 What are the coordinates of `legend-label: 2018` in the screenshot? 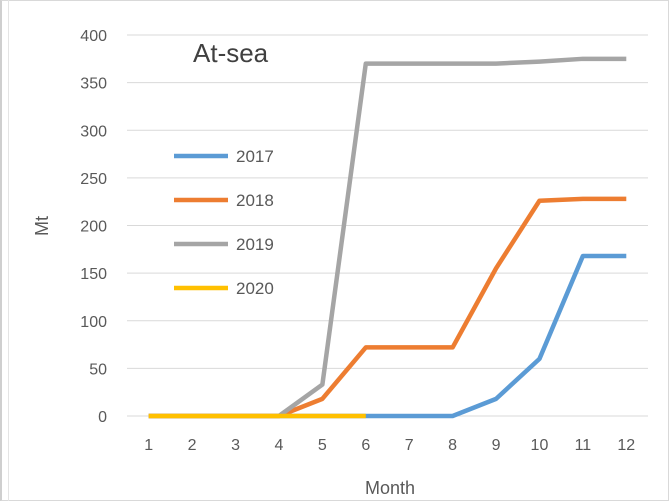 It's located at (255, 200).